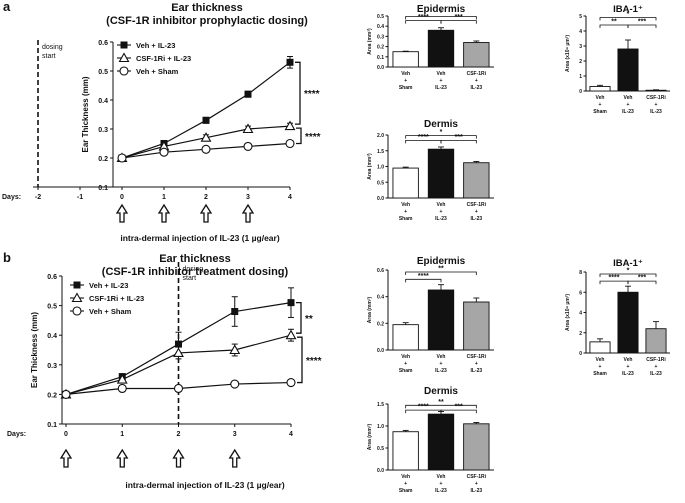 The width and height of the screenshot is (685, 503). Describe the element at coordinates (405, 337) in the screenshot. I see `b-epi-bar` at that location.